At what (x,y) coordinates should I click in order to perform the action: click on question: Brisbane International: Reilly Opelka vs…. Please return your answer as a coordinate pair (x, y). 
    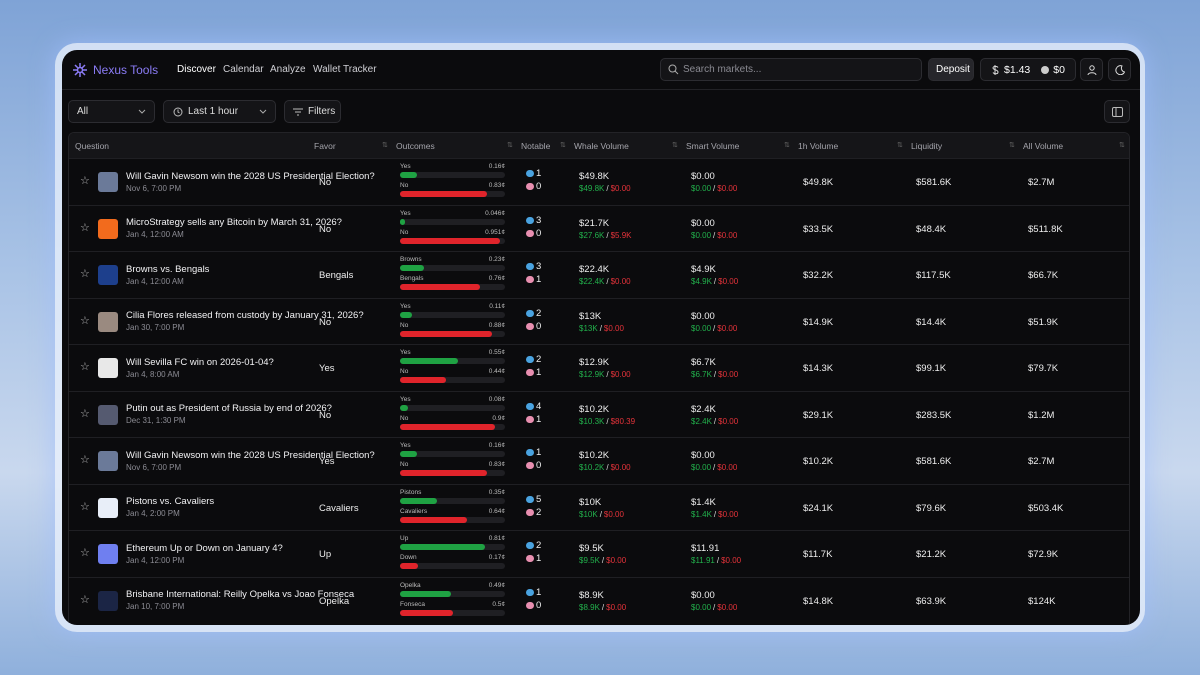
    Looking at the image, I should click on (240, 595).